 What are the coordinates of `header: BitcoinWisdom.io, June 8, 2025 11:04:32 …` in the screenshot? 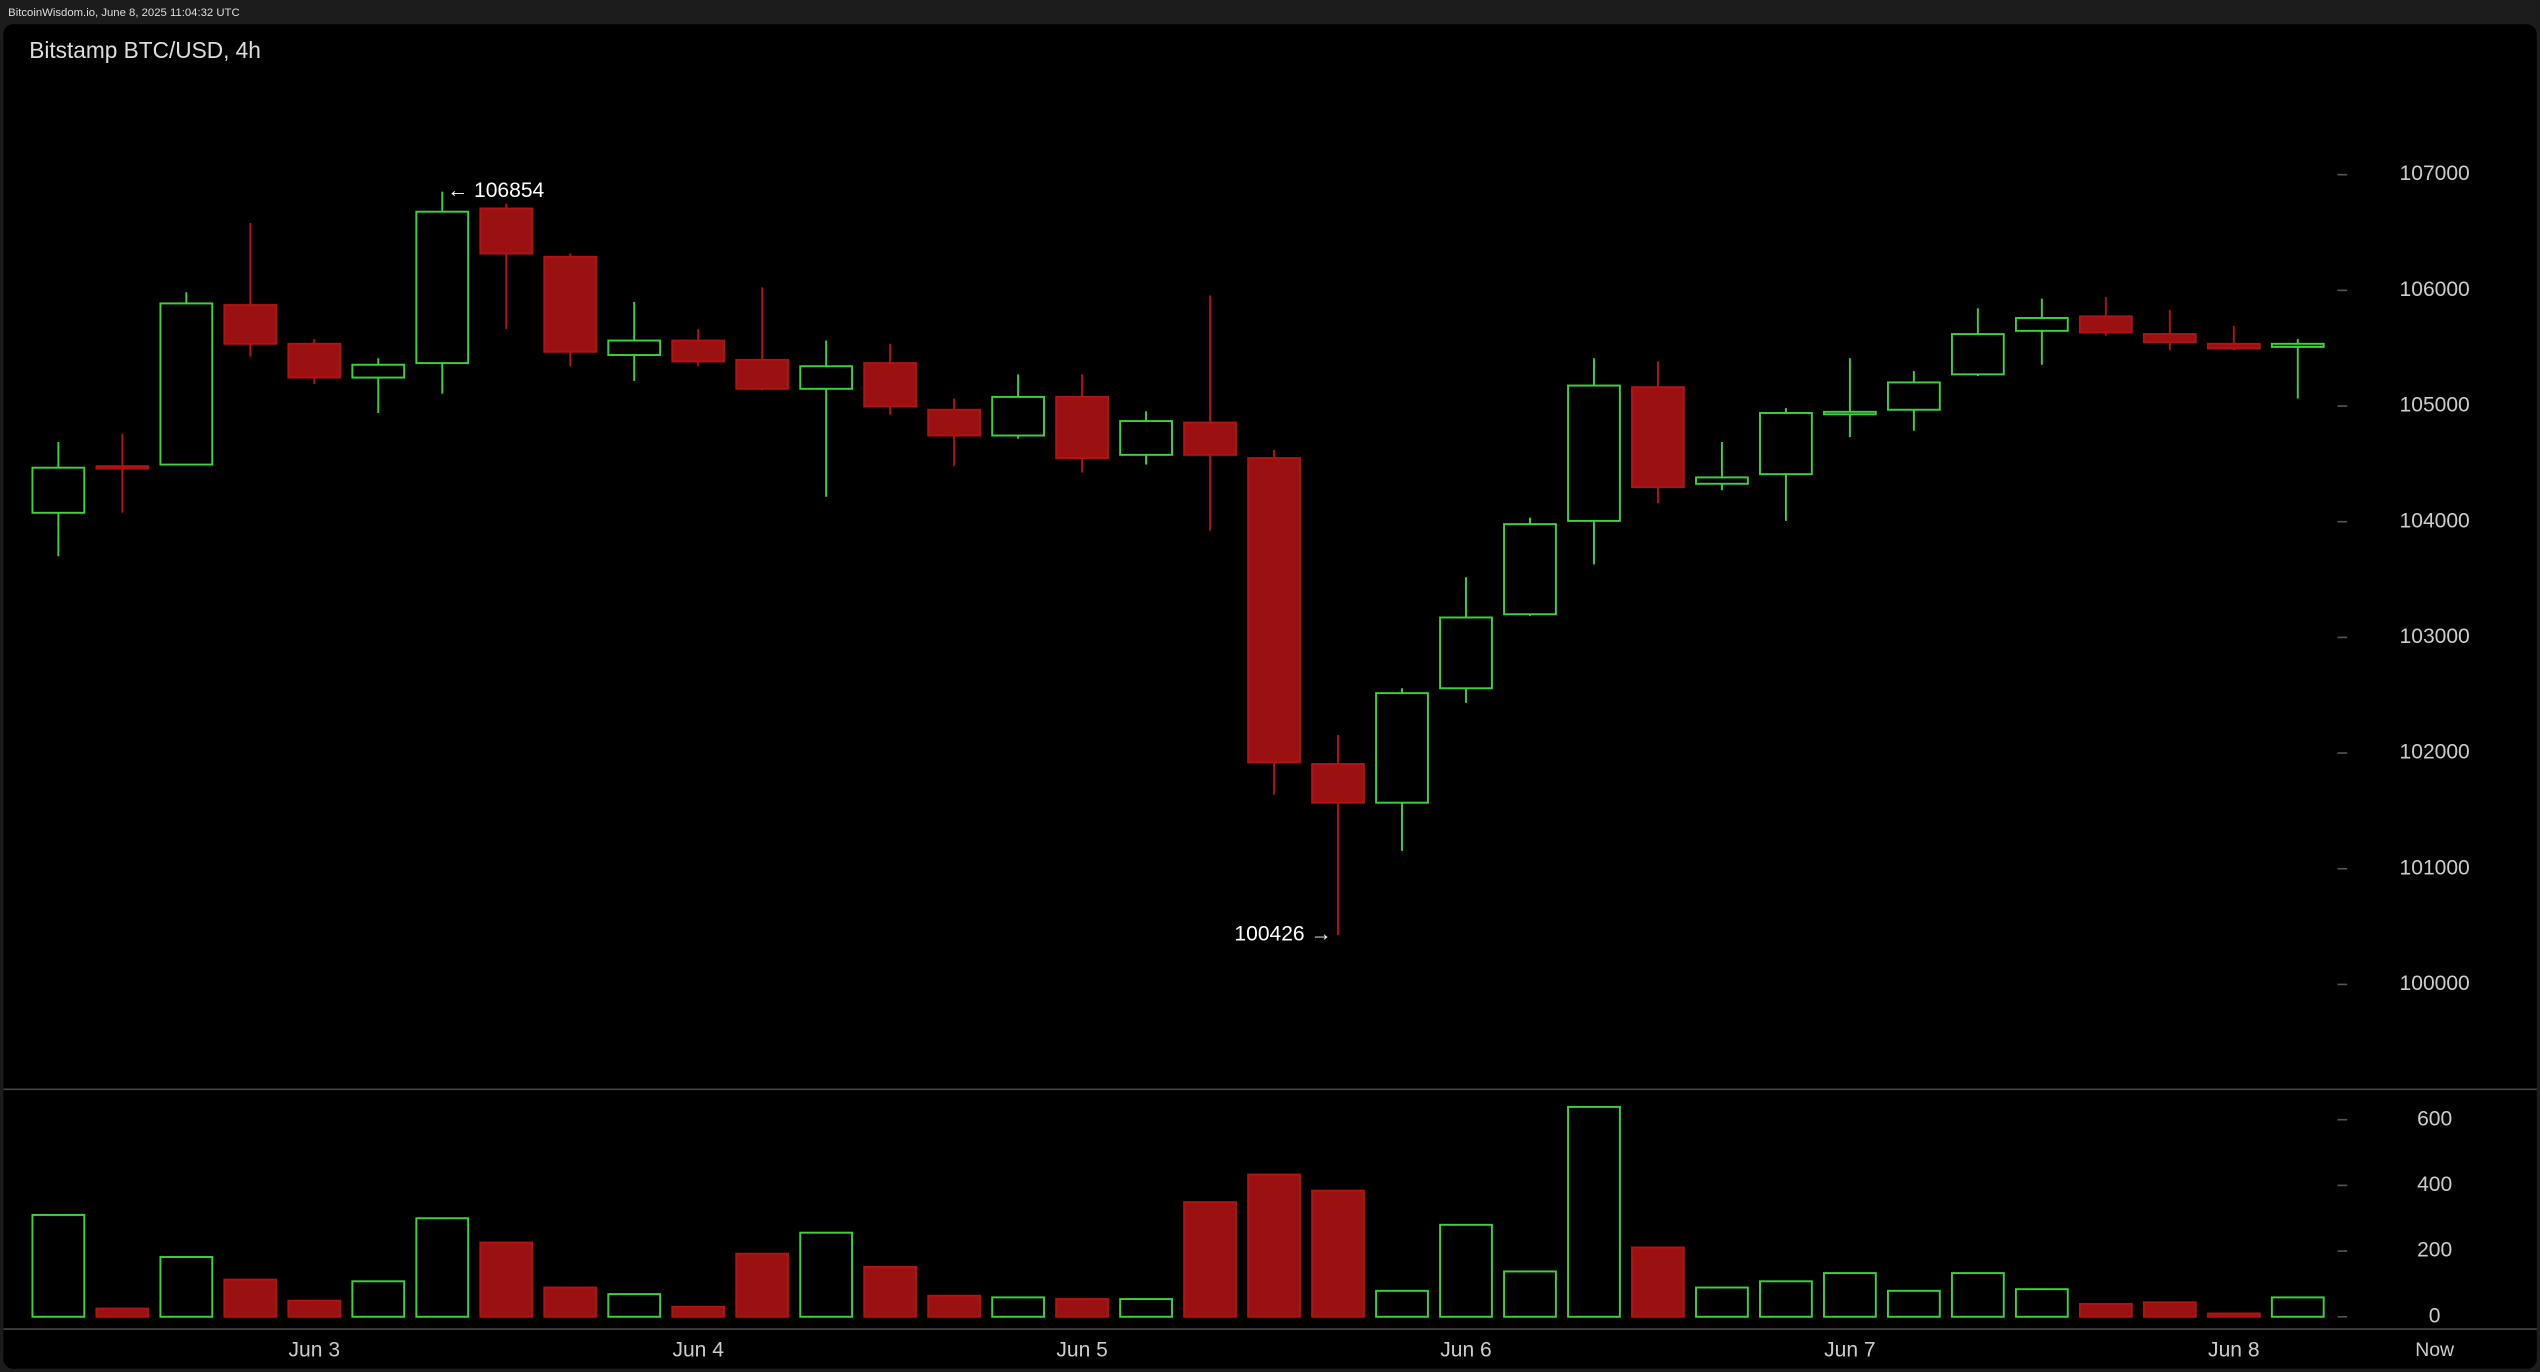 It's located at (124, 13).